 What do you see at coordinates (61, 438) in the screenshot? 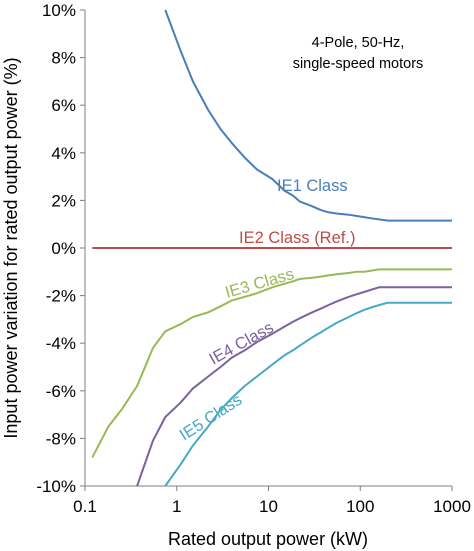
I see `y-tick-label: -8%` at bounding box center [61, 438].